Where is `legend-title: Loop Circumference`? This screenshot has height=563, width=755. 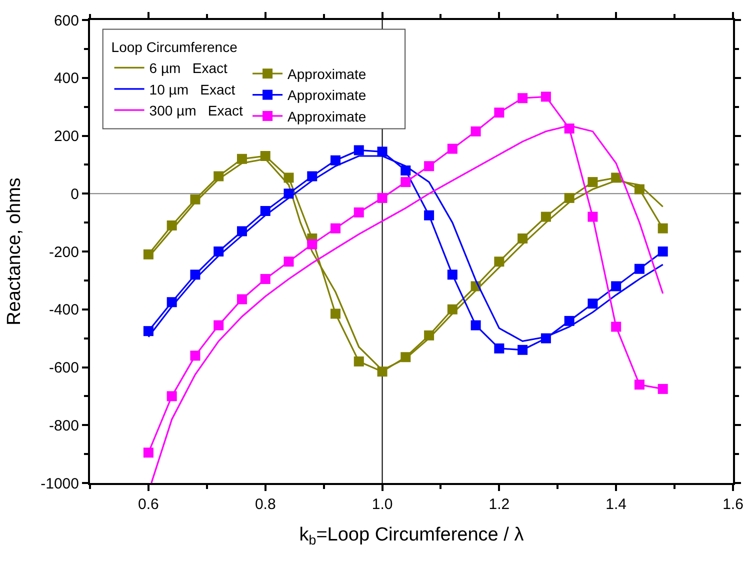 legend-title: Loop Circumference is located at coordinates (174, 47).